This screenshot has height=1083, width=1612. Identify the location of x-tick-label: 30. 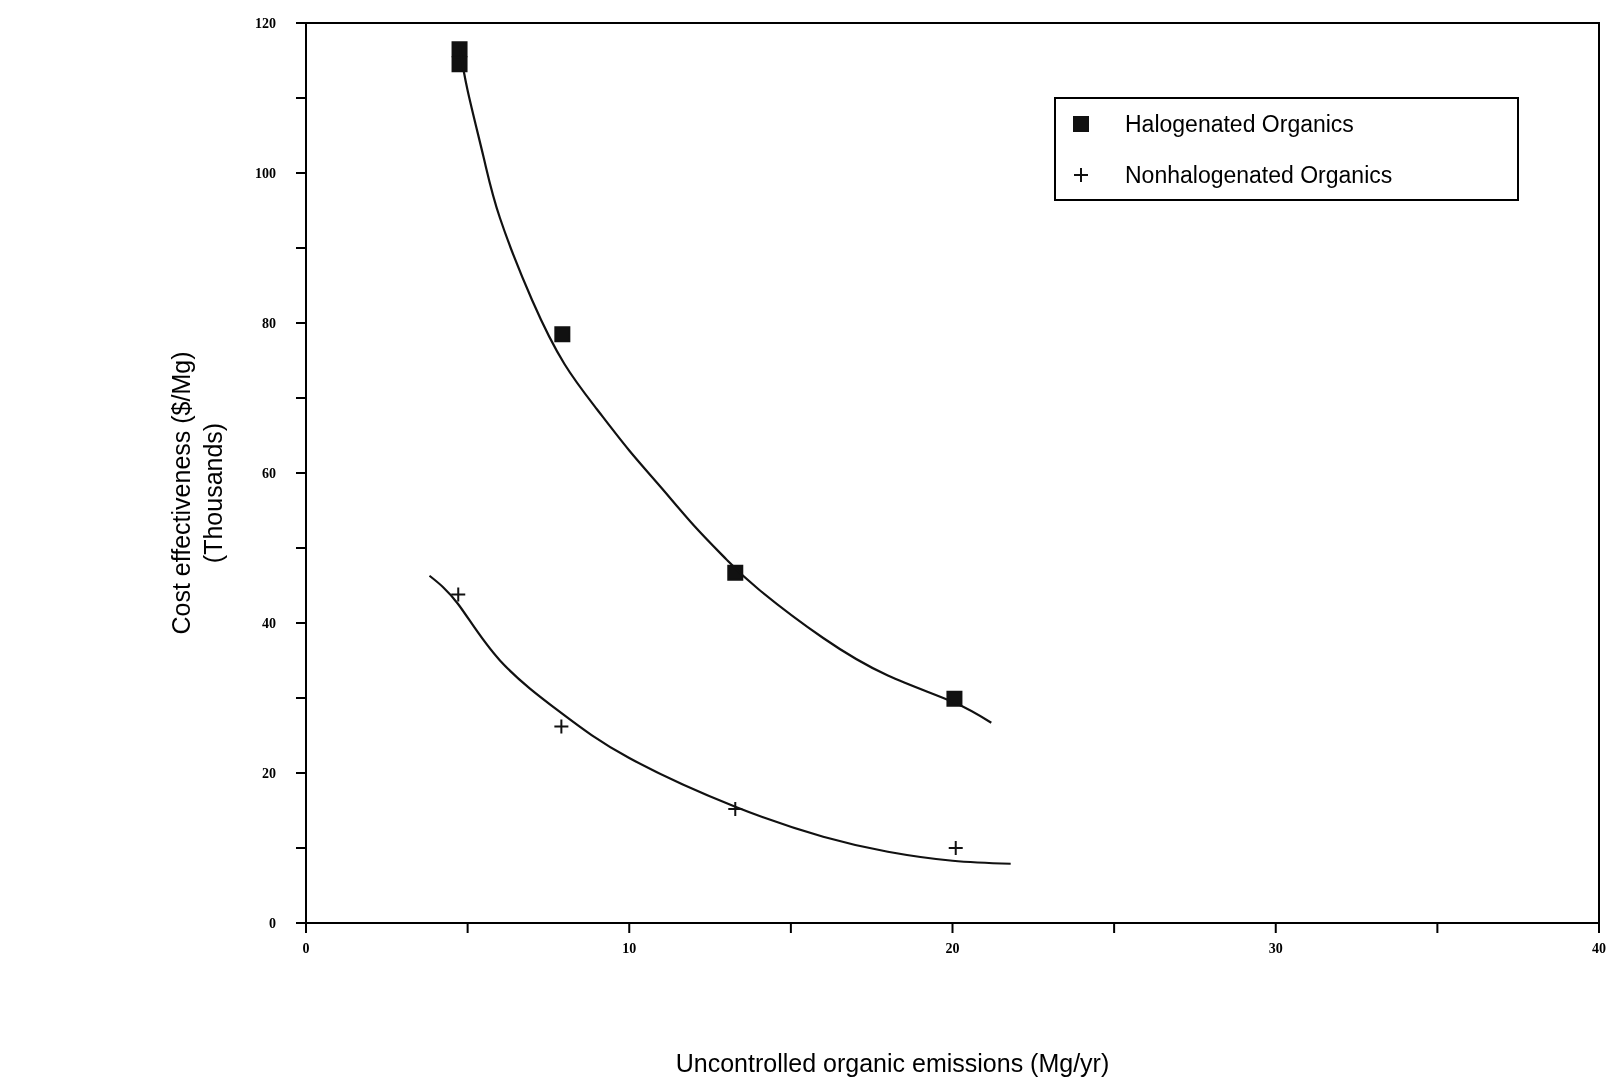
(1275, 948).